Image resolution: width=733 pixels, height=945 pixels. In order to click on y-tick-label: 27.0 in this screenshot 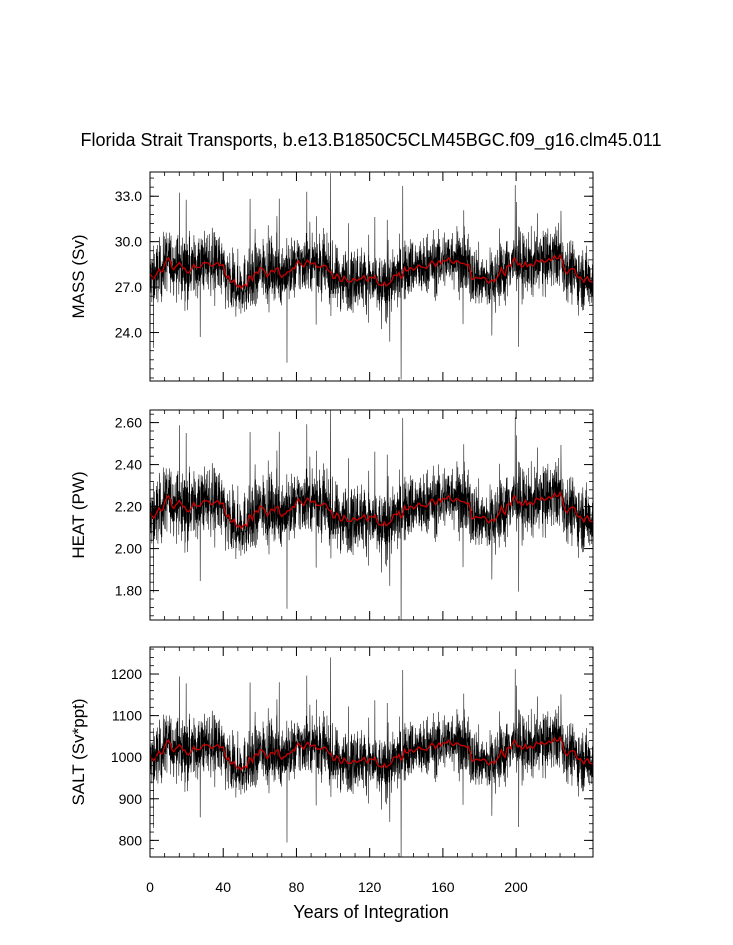, I will do `click(128, 287)`.